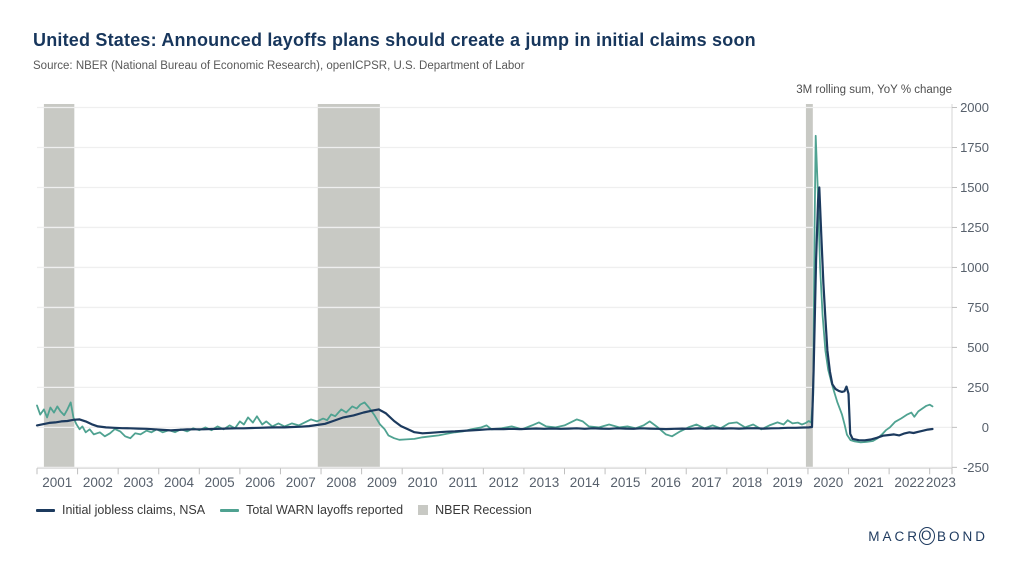  I want to click on x-tick-label: 2015, so click(625, 482).